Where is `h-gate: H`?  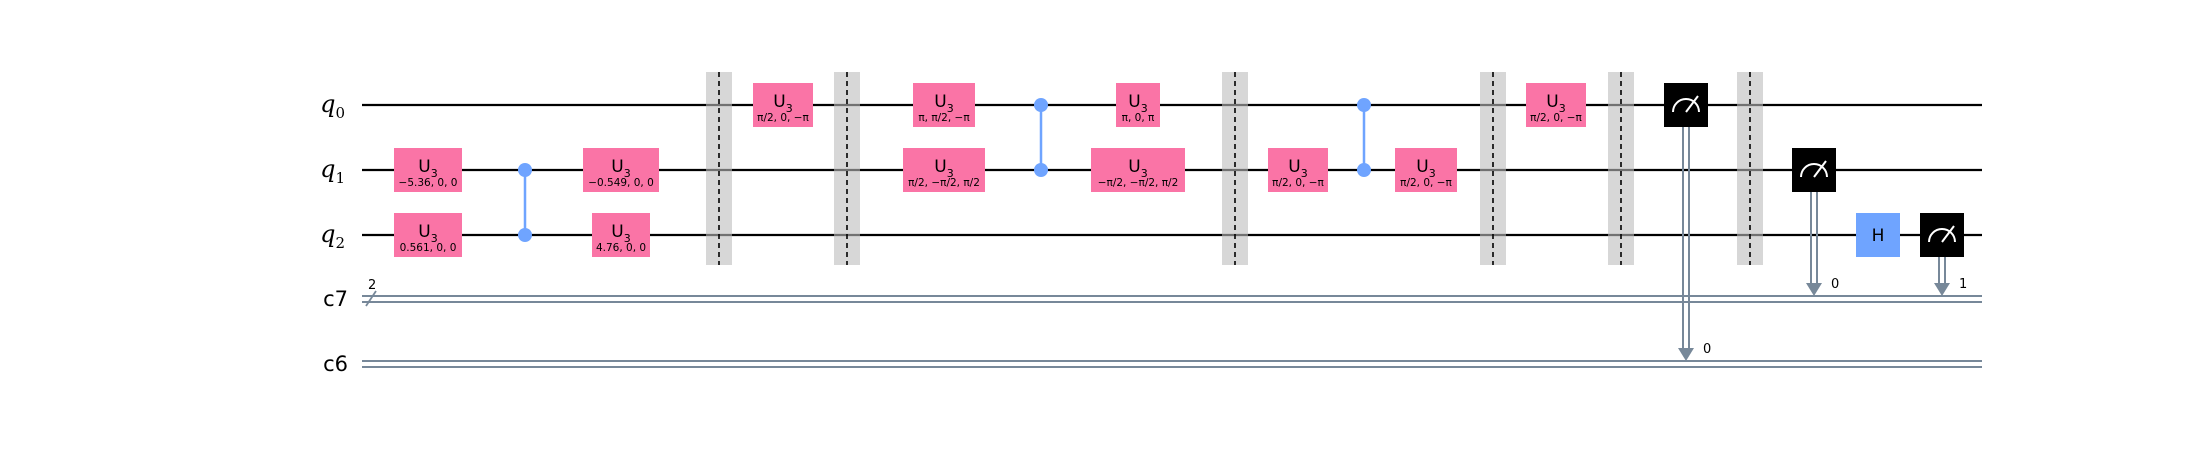
h-gate: H is located at coordinates (1878, 235).